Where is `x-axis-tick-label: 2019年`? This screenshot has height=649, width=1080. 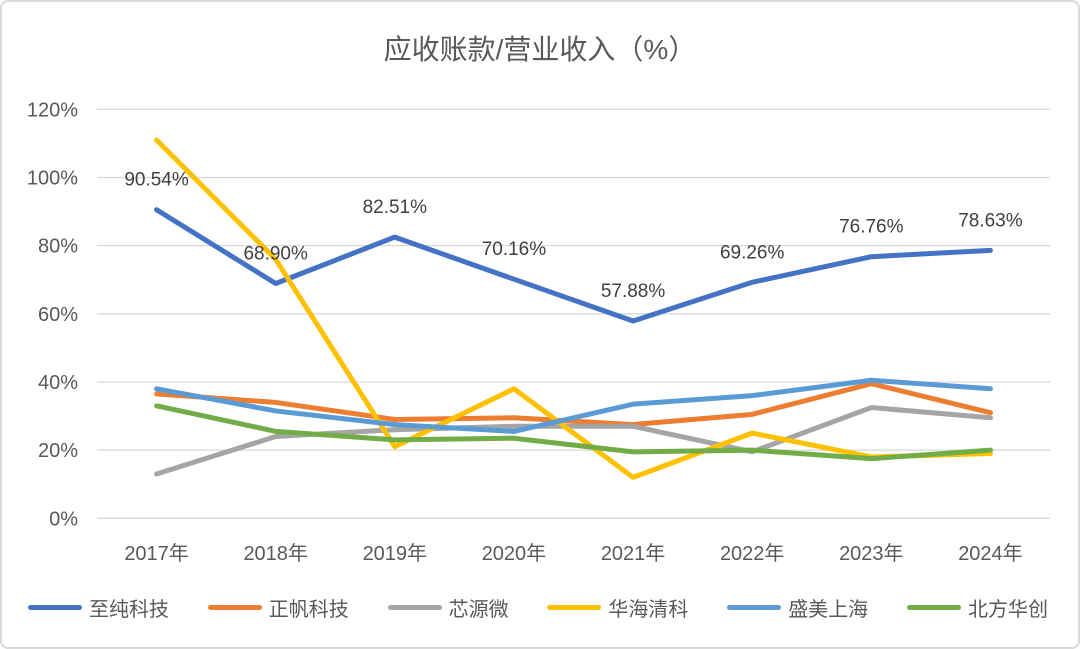
x-axis-tick-label: 2019年 is located at coordinates (395, 553).